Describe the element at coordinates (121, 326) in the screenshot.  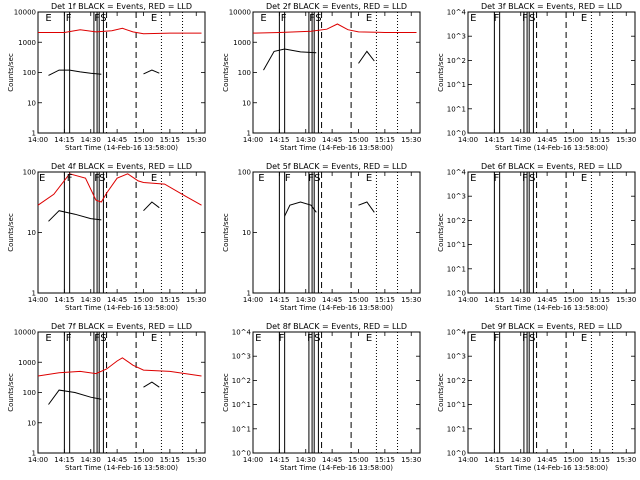
I see `panel-title: Det 7f BLACK = Events, RED = LLD` at that location.